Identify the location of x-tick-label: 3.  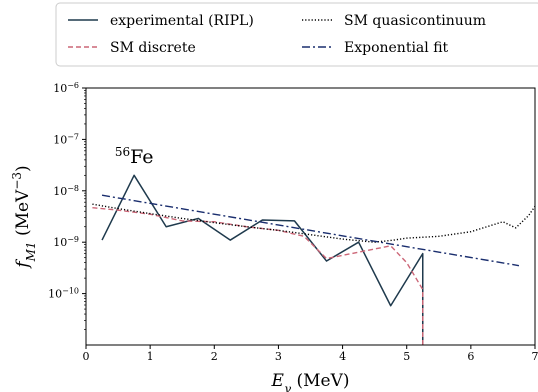
(278, 356).